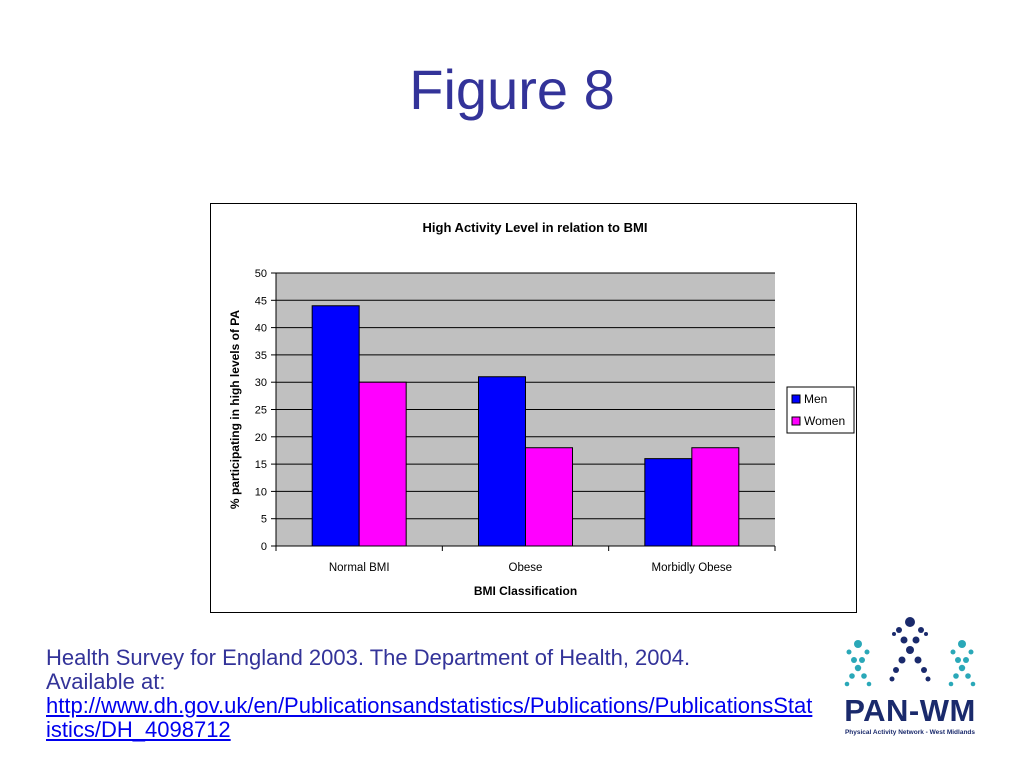 This screenshot has height=768, width=1024. What do you see at coordinates (261, 411) in the screenshot?
I see `y-tick-label: 25` at bounding box center [261, 411].